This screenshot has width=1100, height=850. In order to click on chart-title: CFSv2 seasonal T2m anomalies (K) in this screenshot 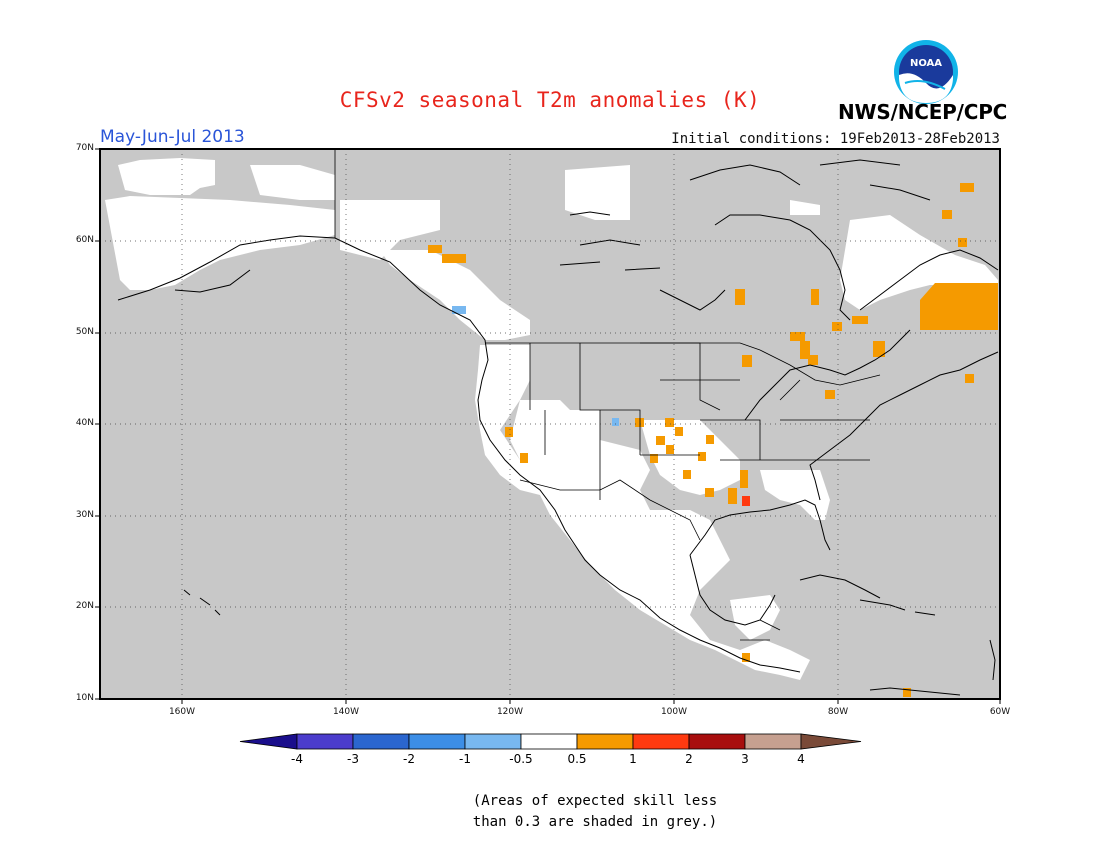, I will do `click(550, 100)`.